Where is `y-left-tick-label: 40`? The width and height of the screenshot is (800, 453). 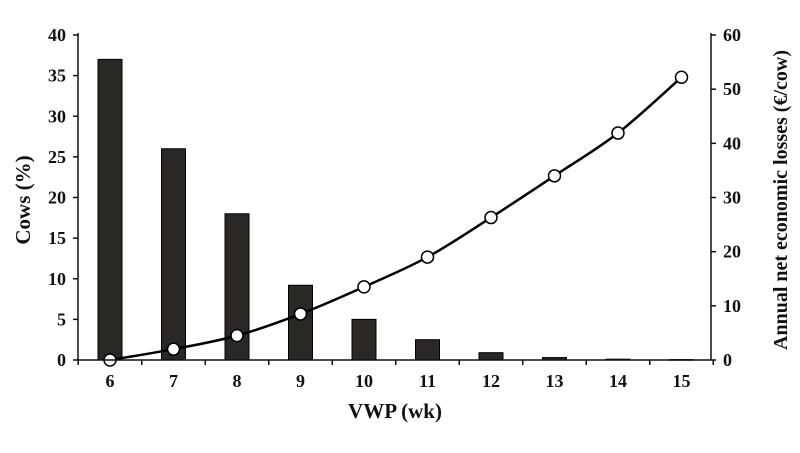
y-left-tick-label: 40 is located at coordinates (57, 35).